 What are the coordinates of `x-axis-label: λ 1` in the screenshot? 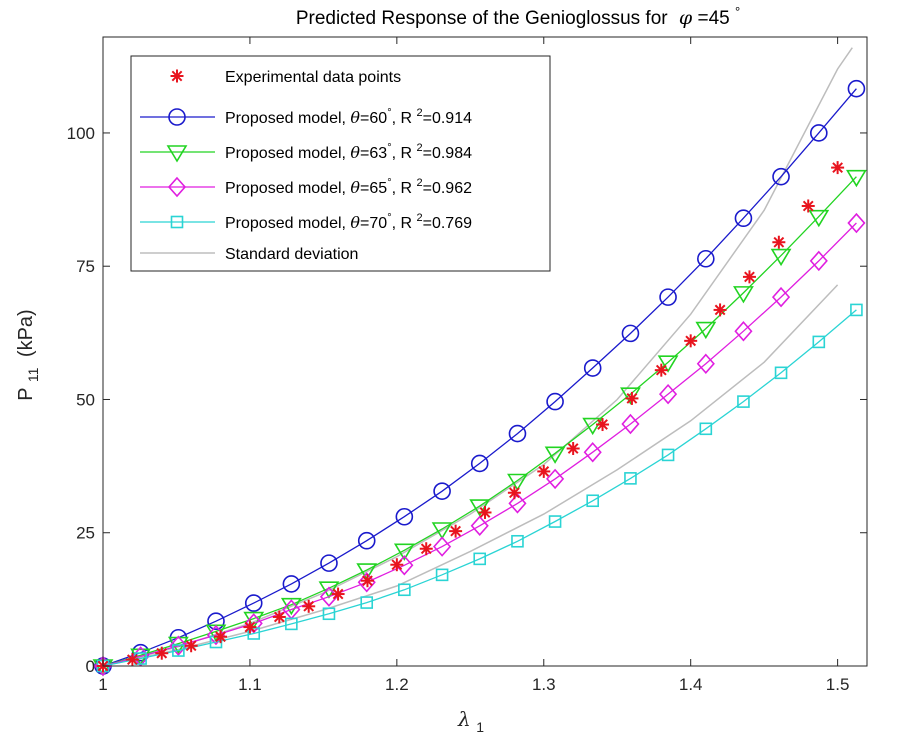 It's located at (470, 721).